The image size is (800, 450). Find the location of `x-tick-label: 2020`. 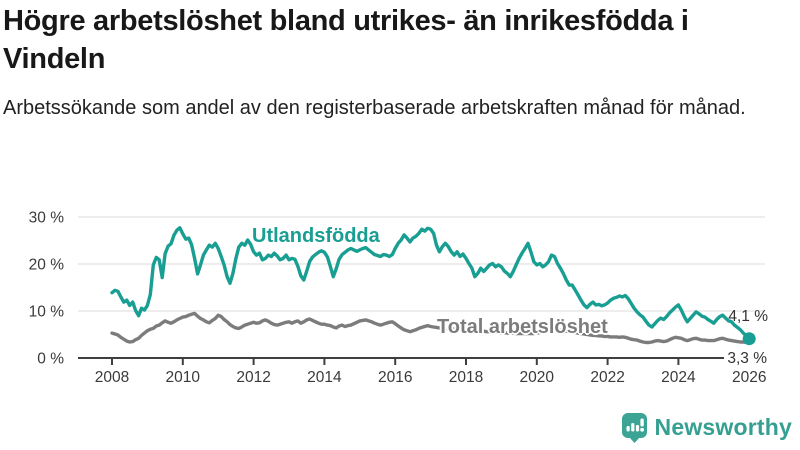

x-tick-label: 2020 is located at coordinates (537, 377).